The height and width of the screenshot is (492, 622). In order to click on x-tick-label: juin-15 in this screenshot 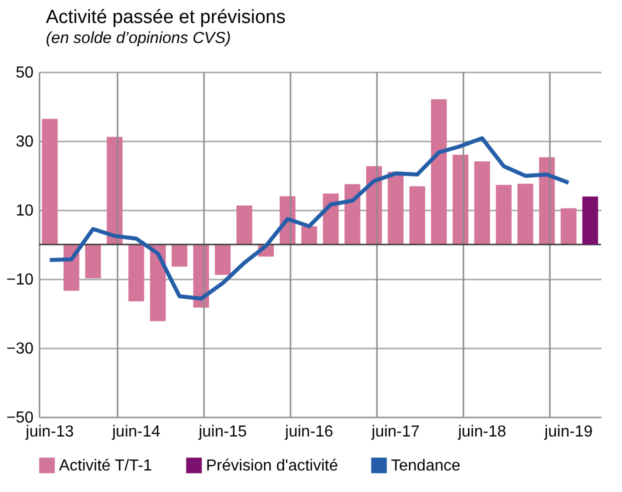, I will do `click(222, 432)`.